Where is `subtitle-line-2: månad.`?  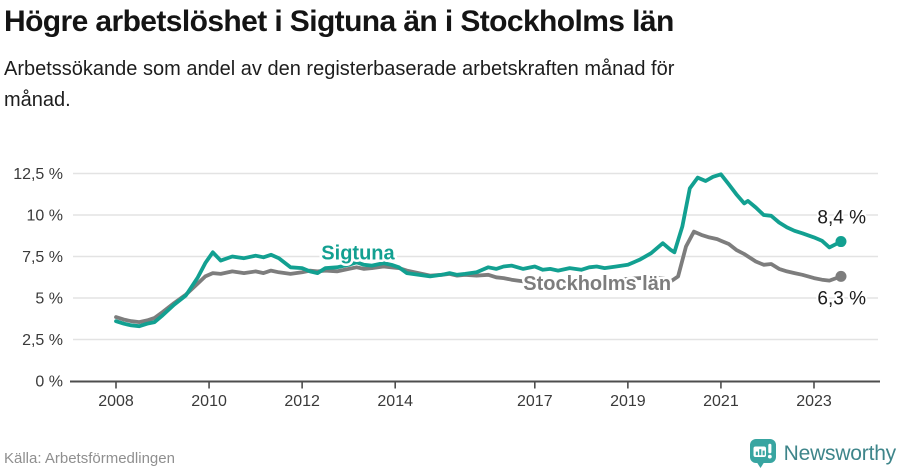 subtitle-line-2: månad. is located at coordinates (37, 100).